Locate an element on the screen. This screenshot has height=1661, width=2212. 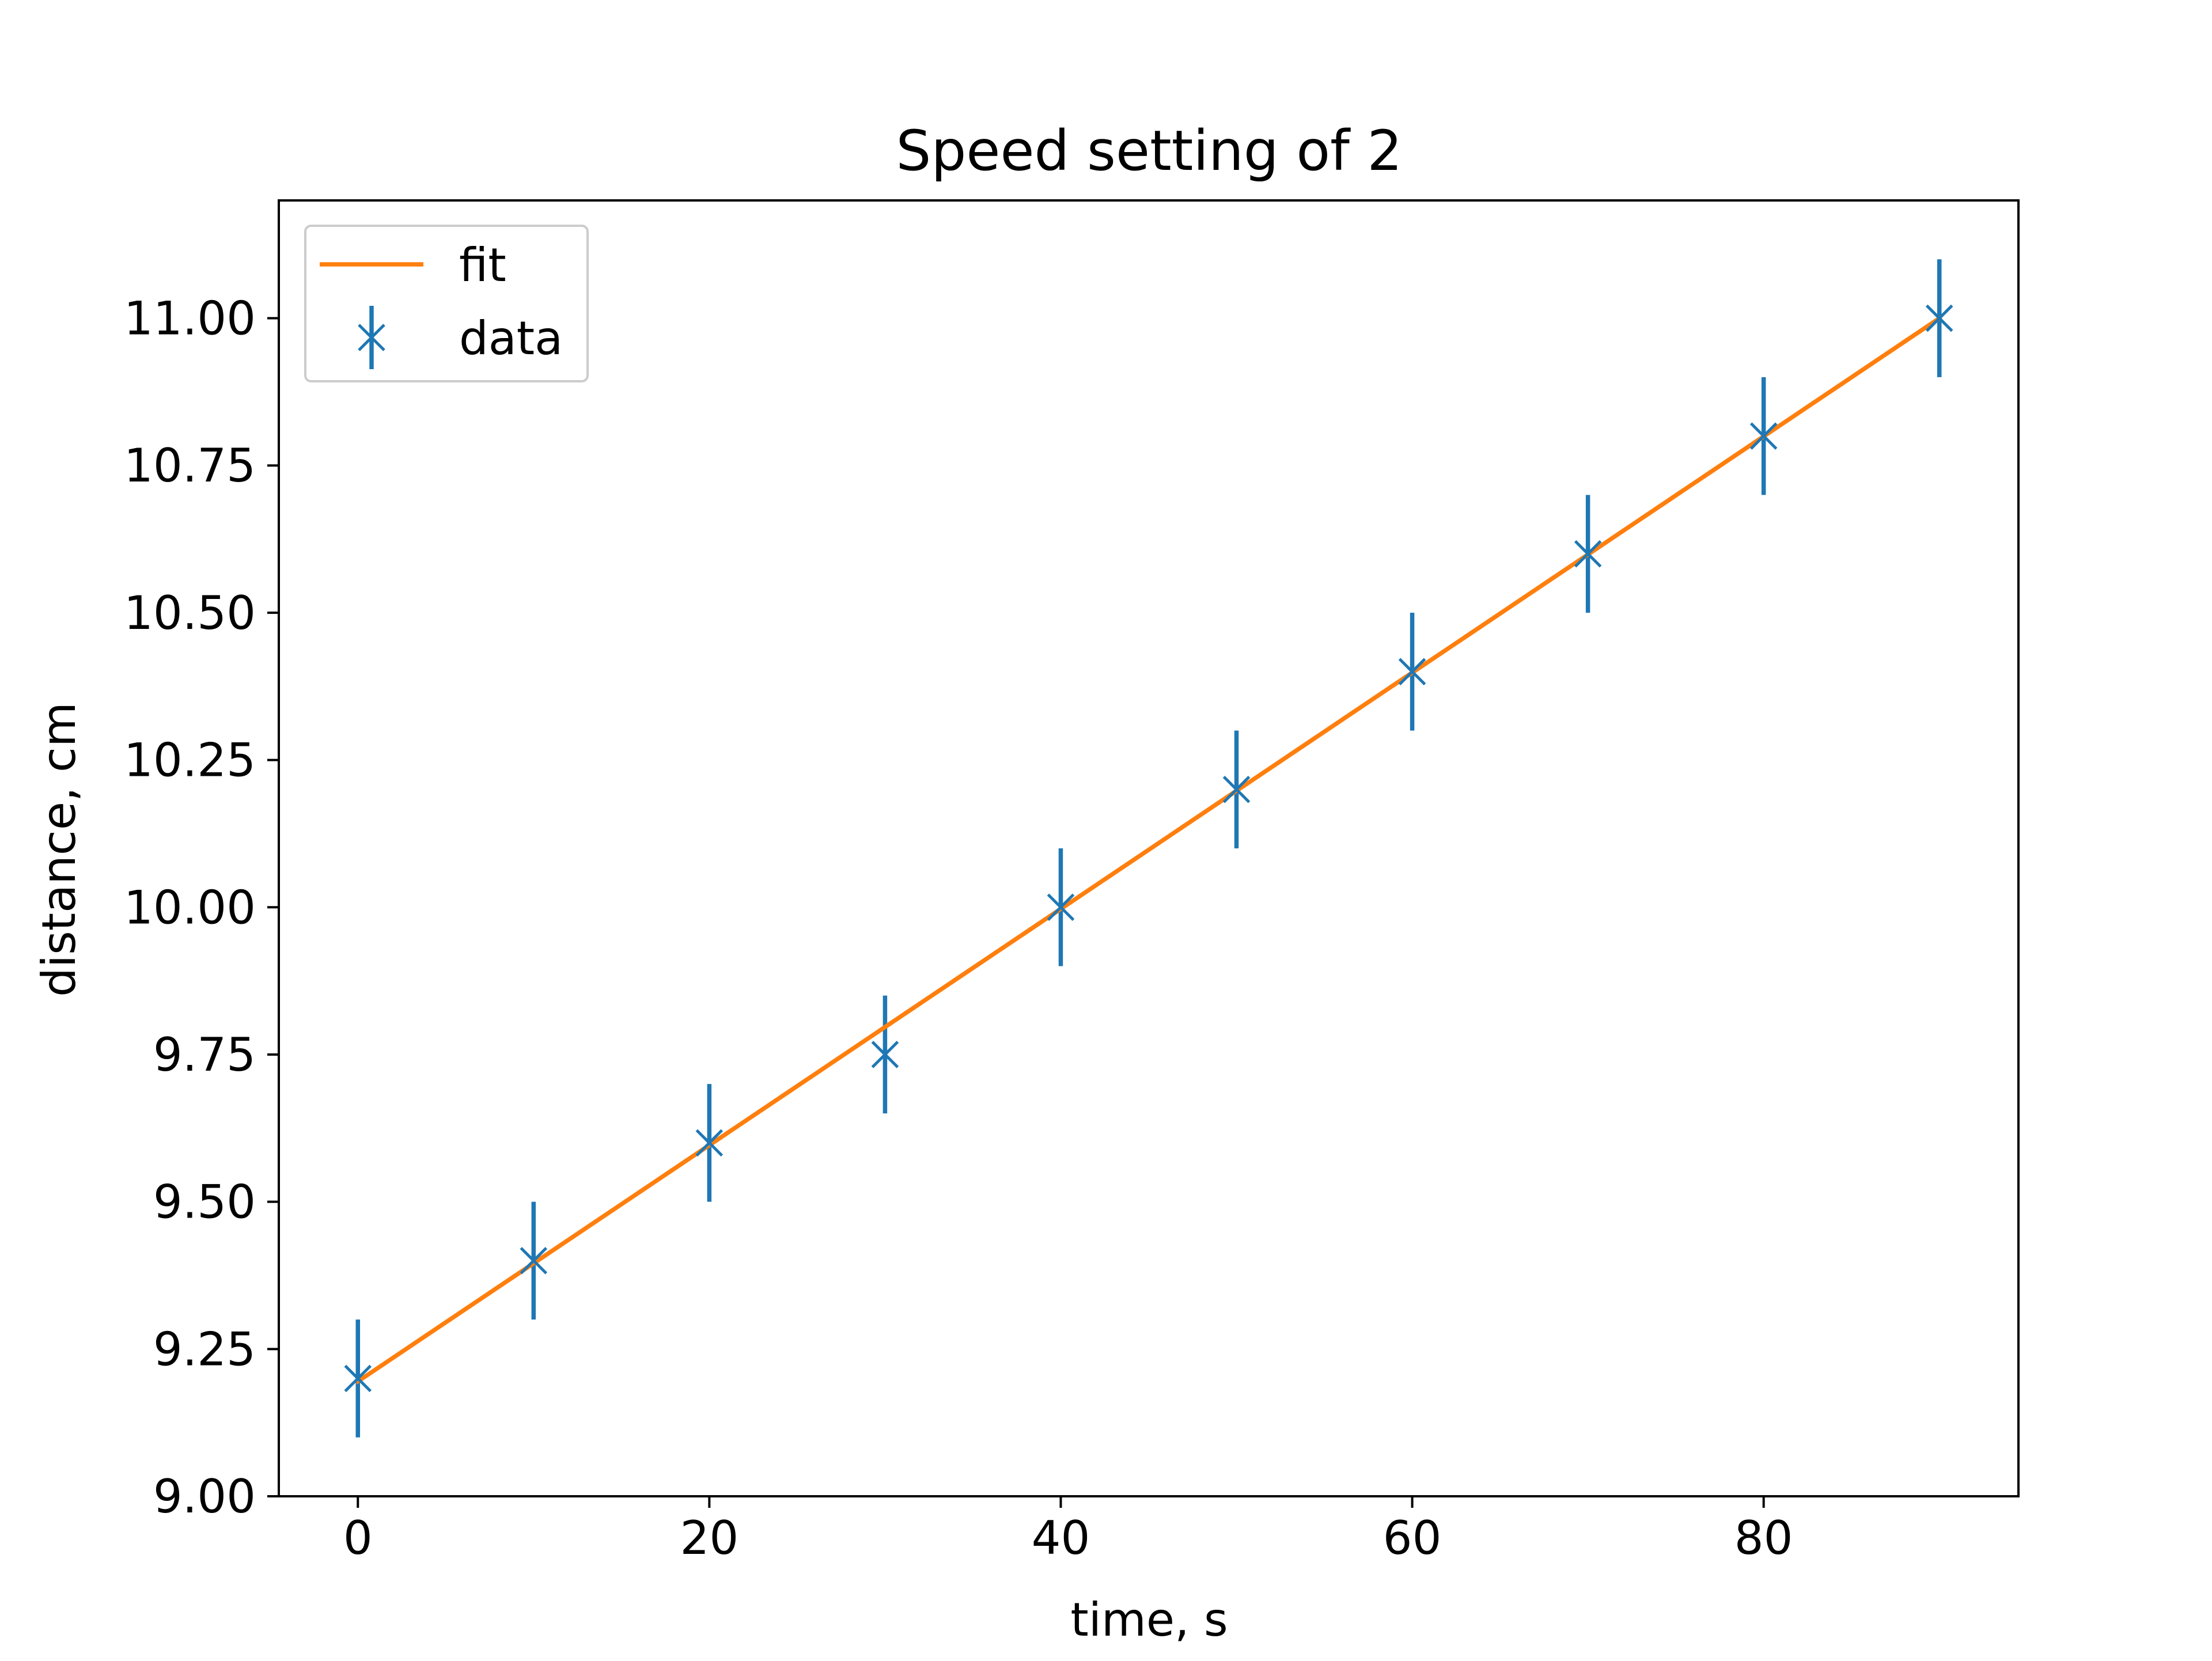
y-tick-label: 9.50 is located at coordinates (204, 1202).